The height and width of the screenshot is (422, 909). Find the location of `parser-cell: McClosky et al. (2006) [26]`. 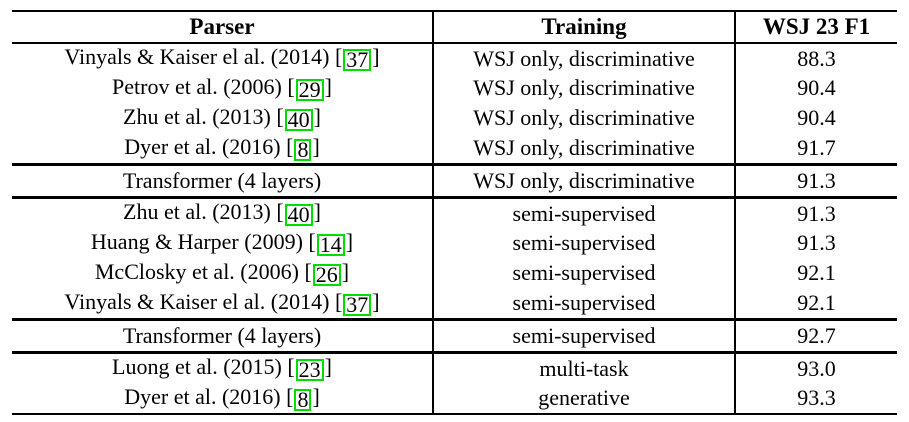

parser-cell: McClosky et al. (2006) [26] is located at coordinates (222, 273).